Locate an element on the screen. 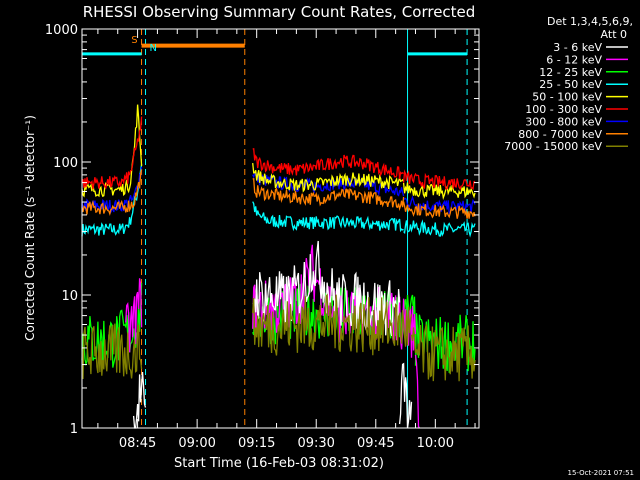 Image resolution: width=640 pixels, height=480 pixels. x-axis-label: Start Time (16-Feb-03 08:31:02) is located at coordinates (279, 463).